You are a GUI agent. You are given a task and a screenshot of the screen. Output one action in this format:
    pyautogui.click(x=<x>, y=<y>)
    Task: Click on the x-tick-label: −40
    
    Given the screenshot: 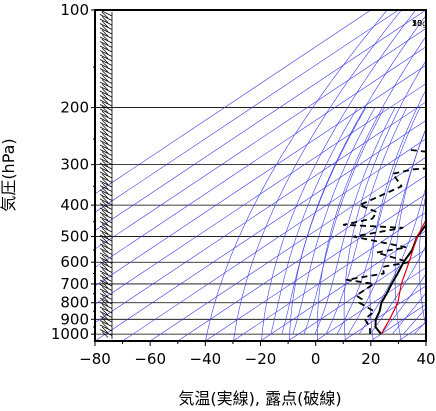 What is the action you would take?
    pyautogui.click(x=206, y=359)
    